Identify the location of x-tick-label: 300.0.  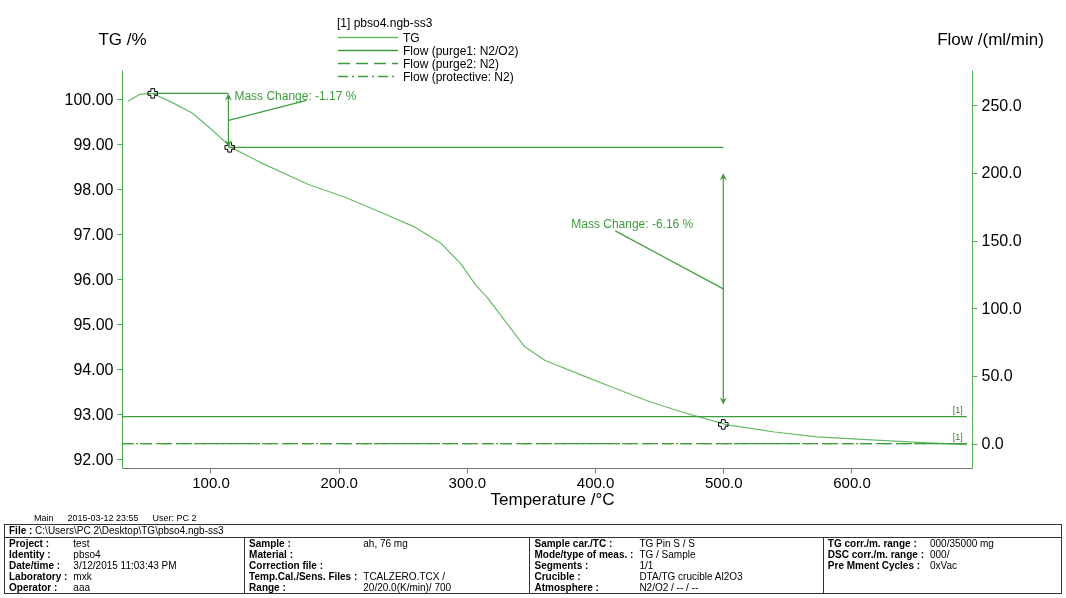
(467, 482).